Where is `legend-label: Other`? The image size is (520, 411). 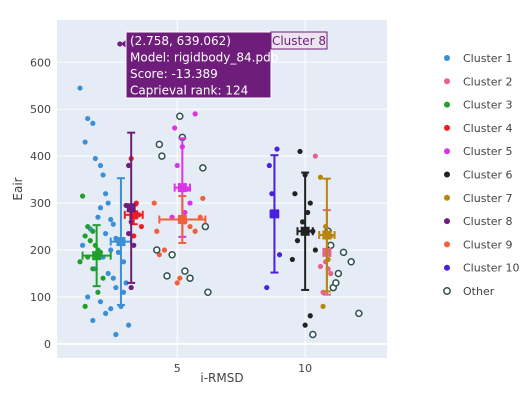 legend-label: Other is located at coordinates (479, 291).